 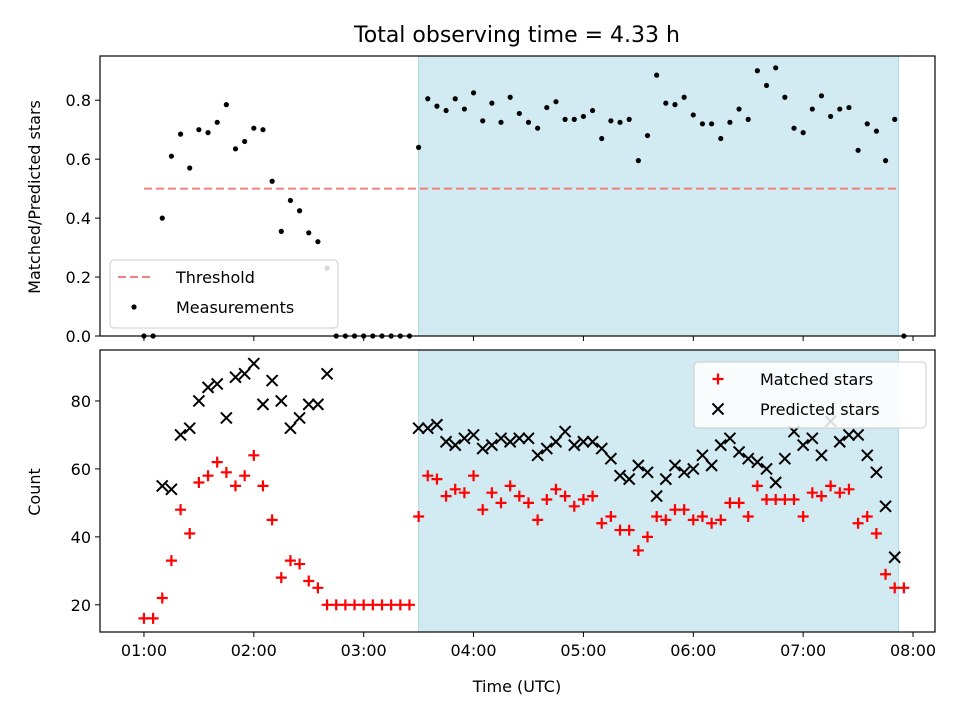 I want to click on y-tick-label: 0.4, so click(x=78, y=218).